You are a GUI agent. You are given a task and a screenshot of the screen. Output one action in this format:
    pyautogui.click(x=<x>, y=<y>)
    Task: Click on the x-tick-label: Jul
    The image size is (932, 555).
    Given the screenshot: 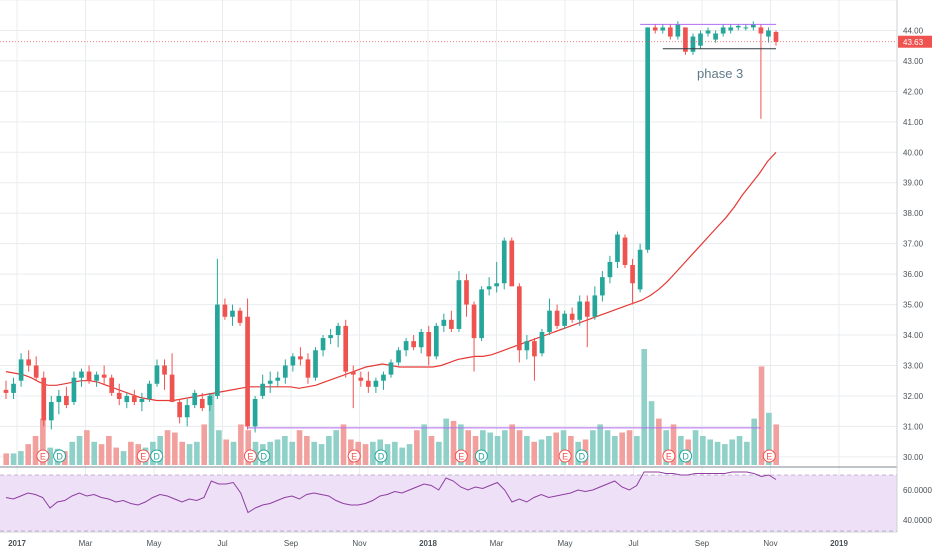 What is the action you would take?
    pyautogui.click(x=633, y=543)
    